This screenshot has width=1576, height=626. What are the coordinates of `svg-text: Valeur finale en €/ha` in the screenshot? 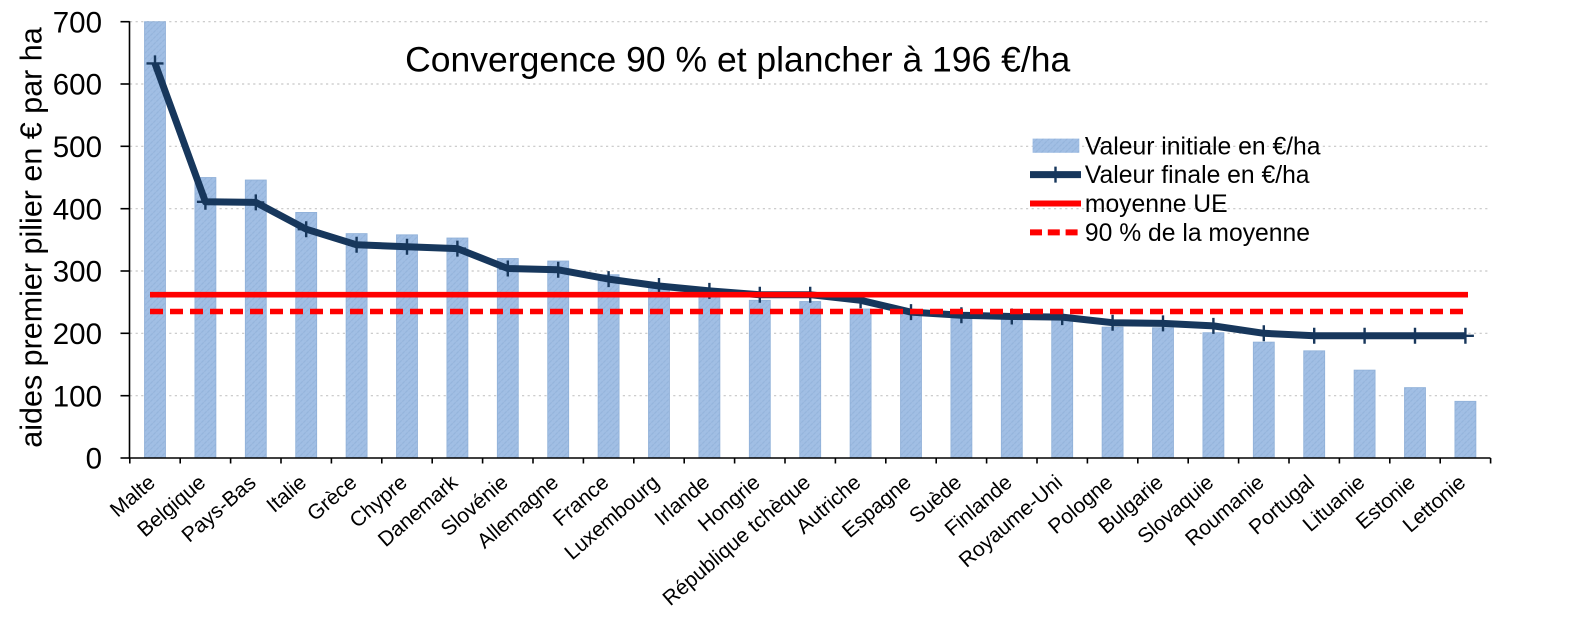 It's located at (1197, 175).